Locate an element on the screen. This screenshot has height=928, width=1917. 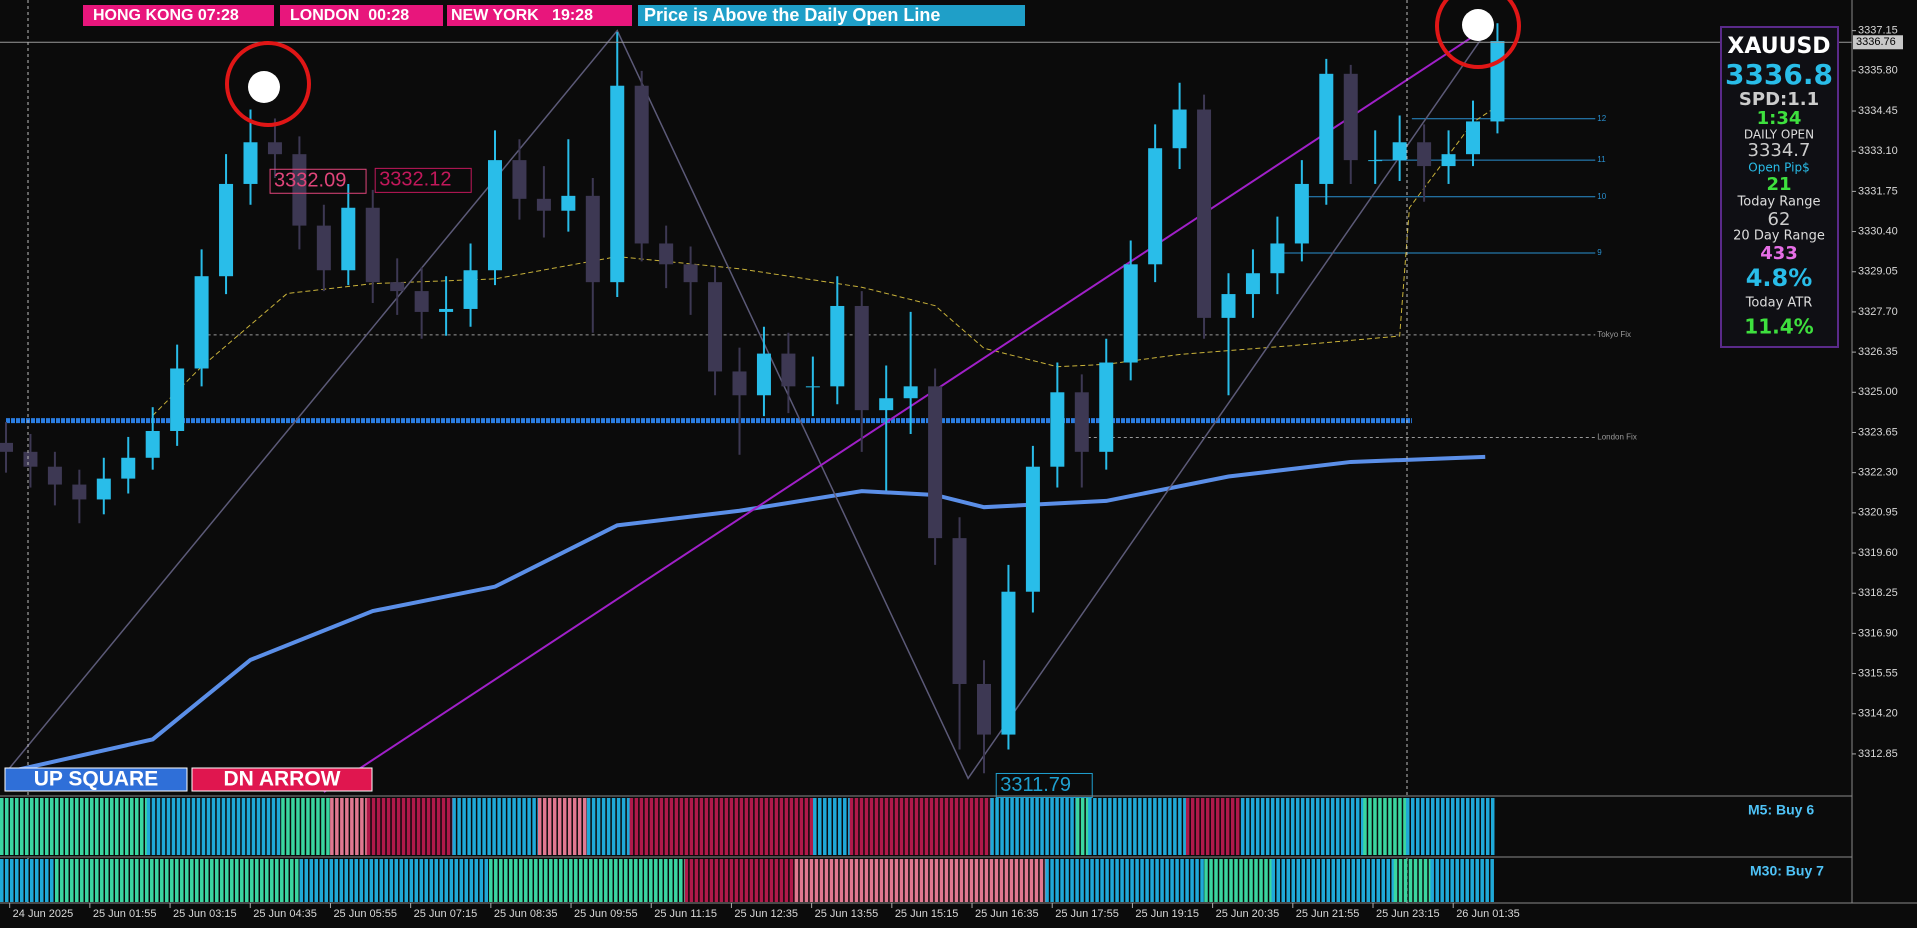
value: 62 is located at coordinates (1779, 219).